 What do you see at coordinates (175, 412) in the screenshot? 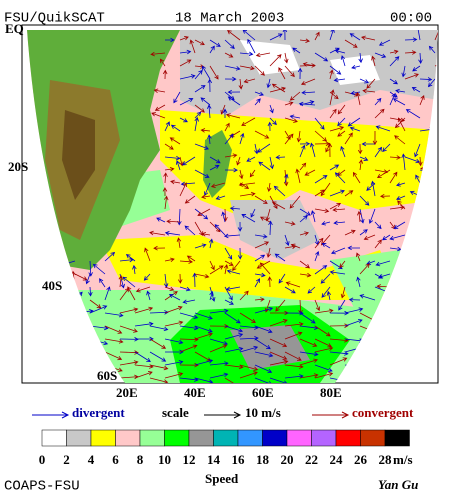
I see `scale-label: scale` at bounding box center [175, 412].